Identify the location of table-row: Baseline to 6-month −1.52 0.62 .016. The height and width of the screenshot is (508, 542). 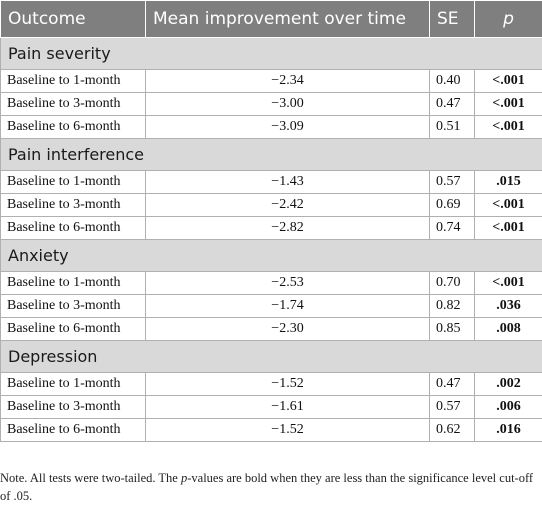
(271, 430).